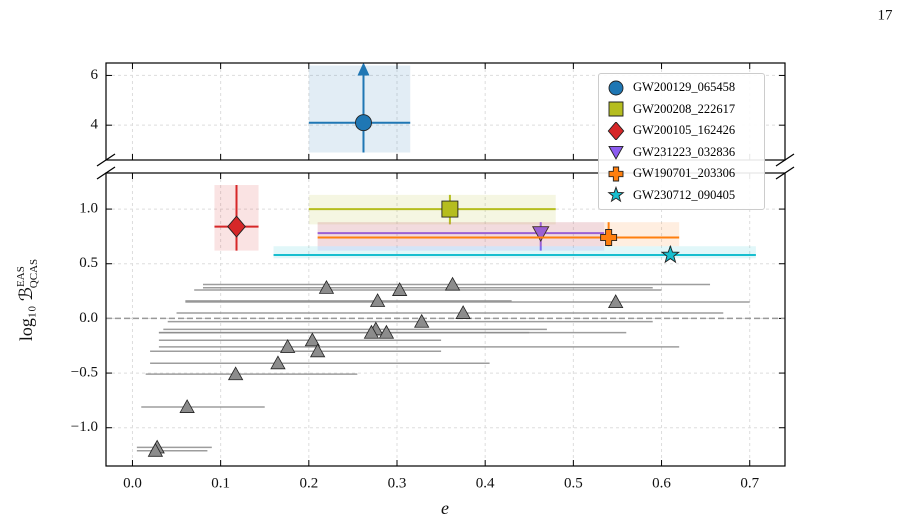 The height and width of the screenshot is (523, 915). I want to click on legend-entry: GW200105_162426, so click(681, 131).